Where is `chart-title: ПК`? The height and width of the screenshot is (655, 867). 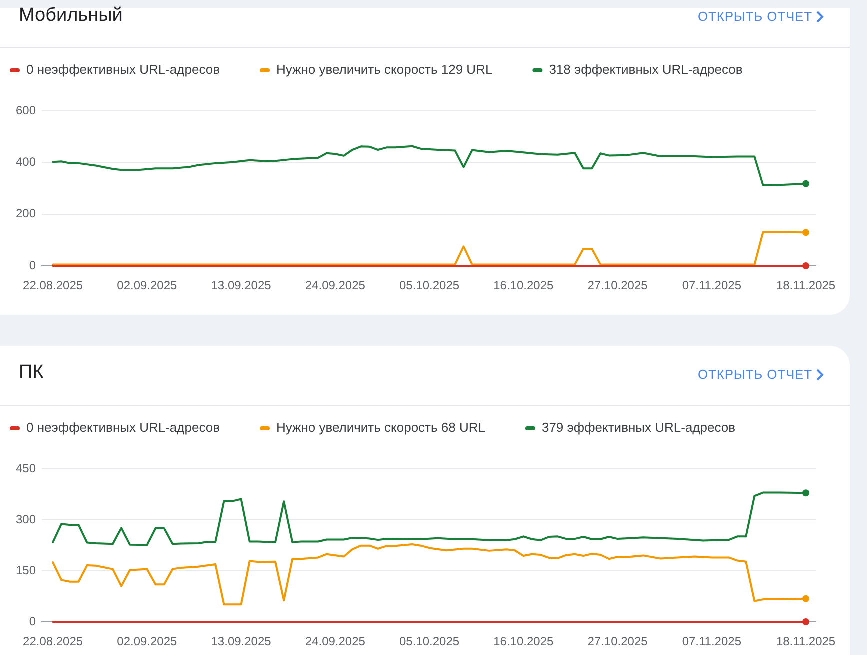 chart-title: ПК is located at coordinates (31, 373).